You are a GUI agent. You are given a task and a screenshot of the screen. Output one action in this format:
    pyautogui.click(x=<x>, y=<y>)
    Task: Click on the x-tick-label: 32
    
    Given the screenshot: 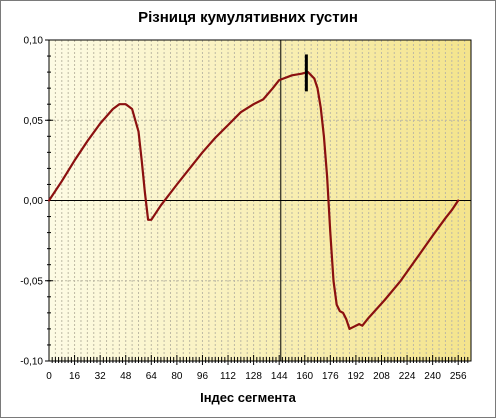 What is the action you would take?
    pyautogui.click(x=101, y=376)
    